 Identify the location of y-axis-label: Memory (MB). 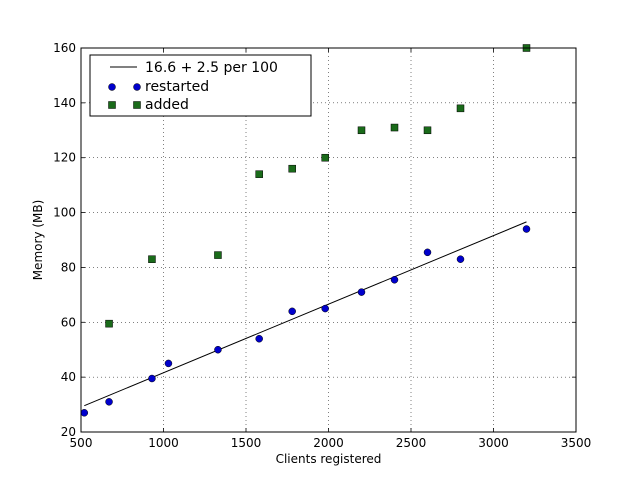
(38, 240).